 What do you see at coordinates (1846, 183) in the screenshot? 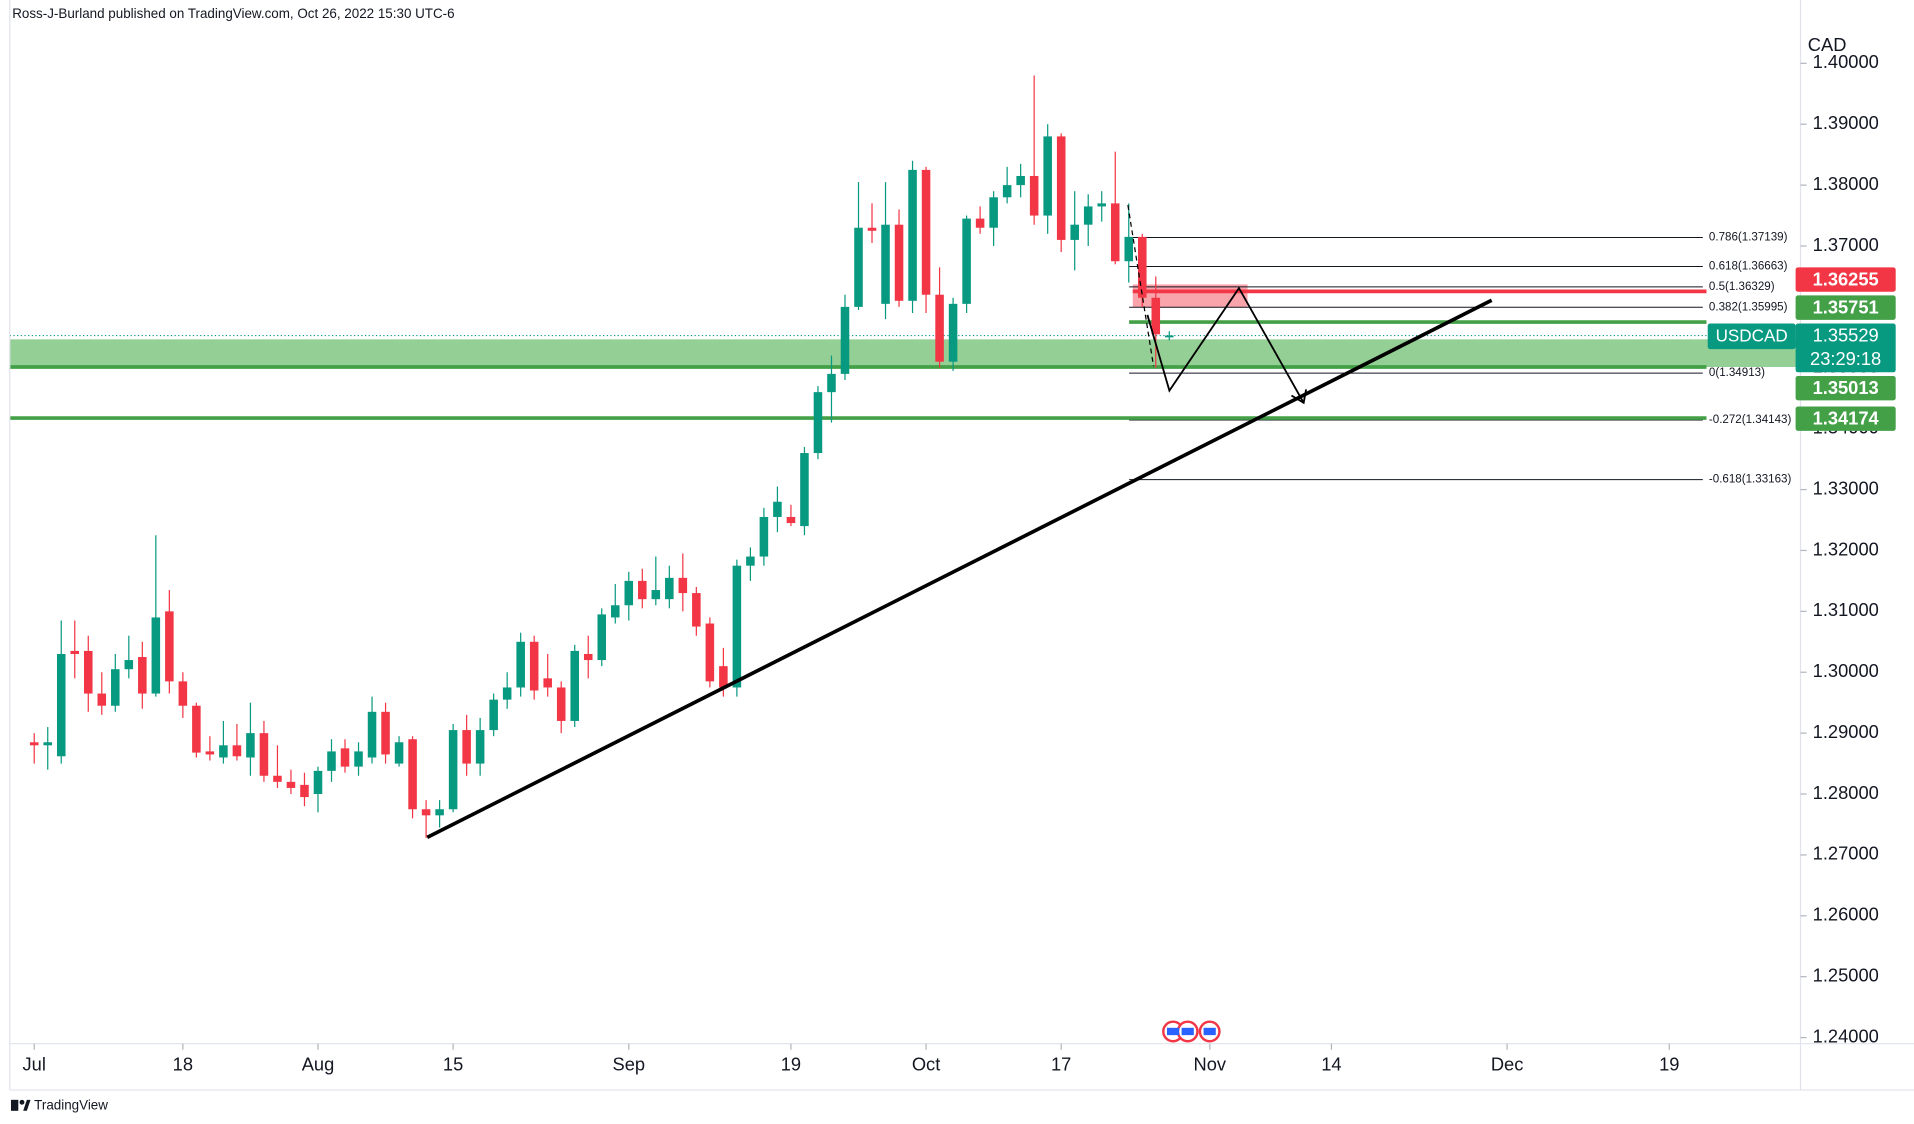
I see `y-tick-label: 1.38000` at bounding box center [1846, 183].